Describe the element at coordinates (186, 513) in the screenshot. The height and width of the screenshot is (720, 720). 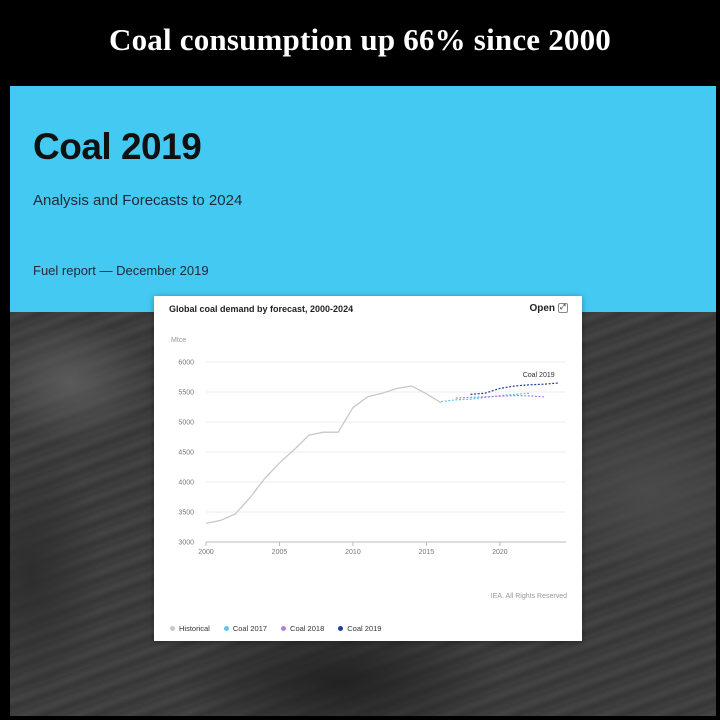
I see `y-tick-label: 3500` at that location.